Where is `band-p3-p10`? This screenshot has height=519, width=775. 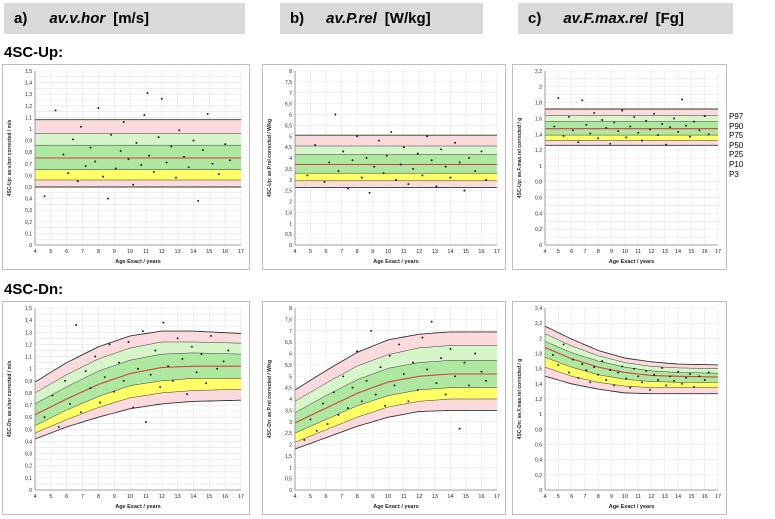
band-p3-p10 is located at coordinates (138, 183).